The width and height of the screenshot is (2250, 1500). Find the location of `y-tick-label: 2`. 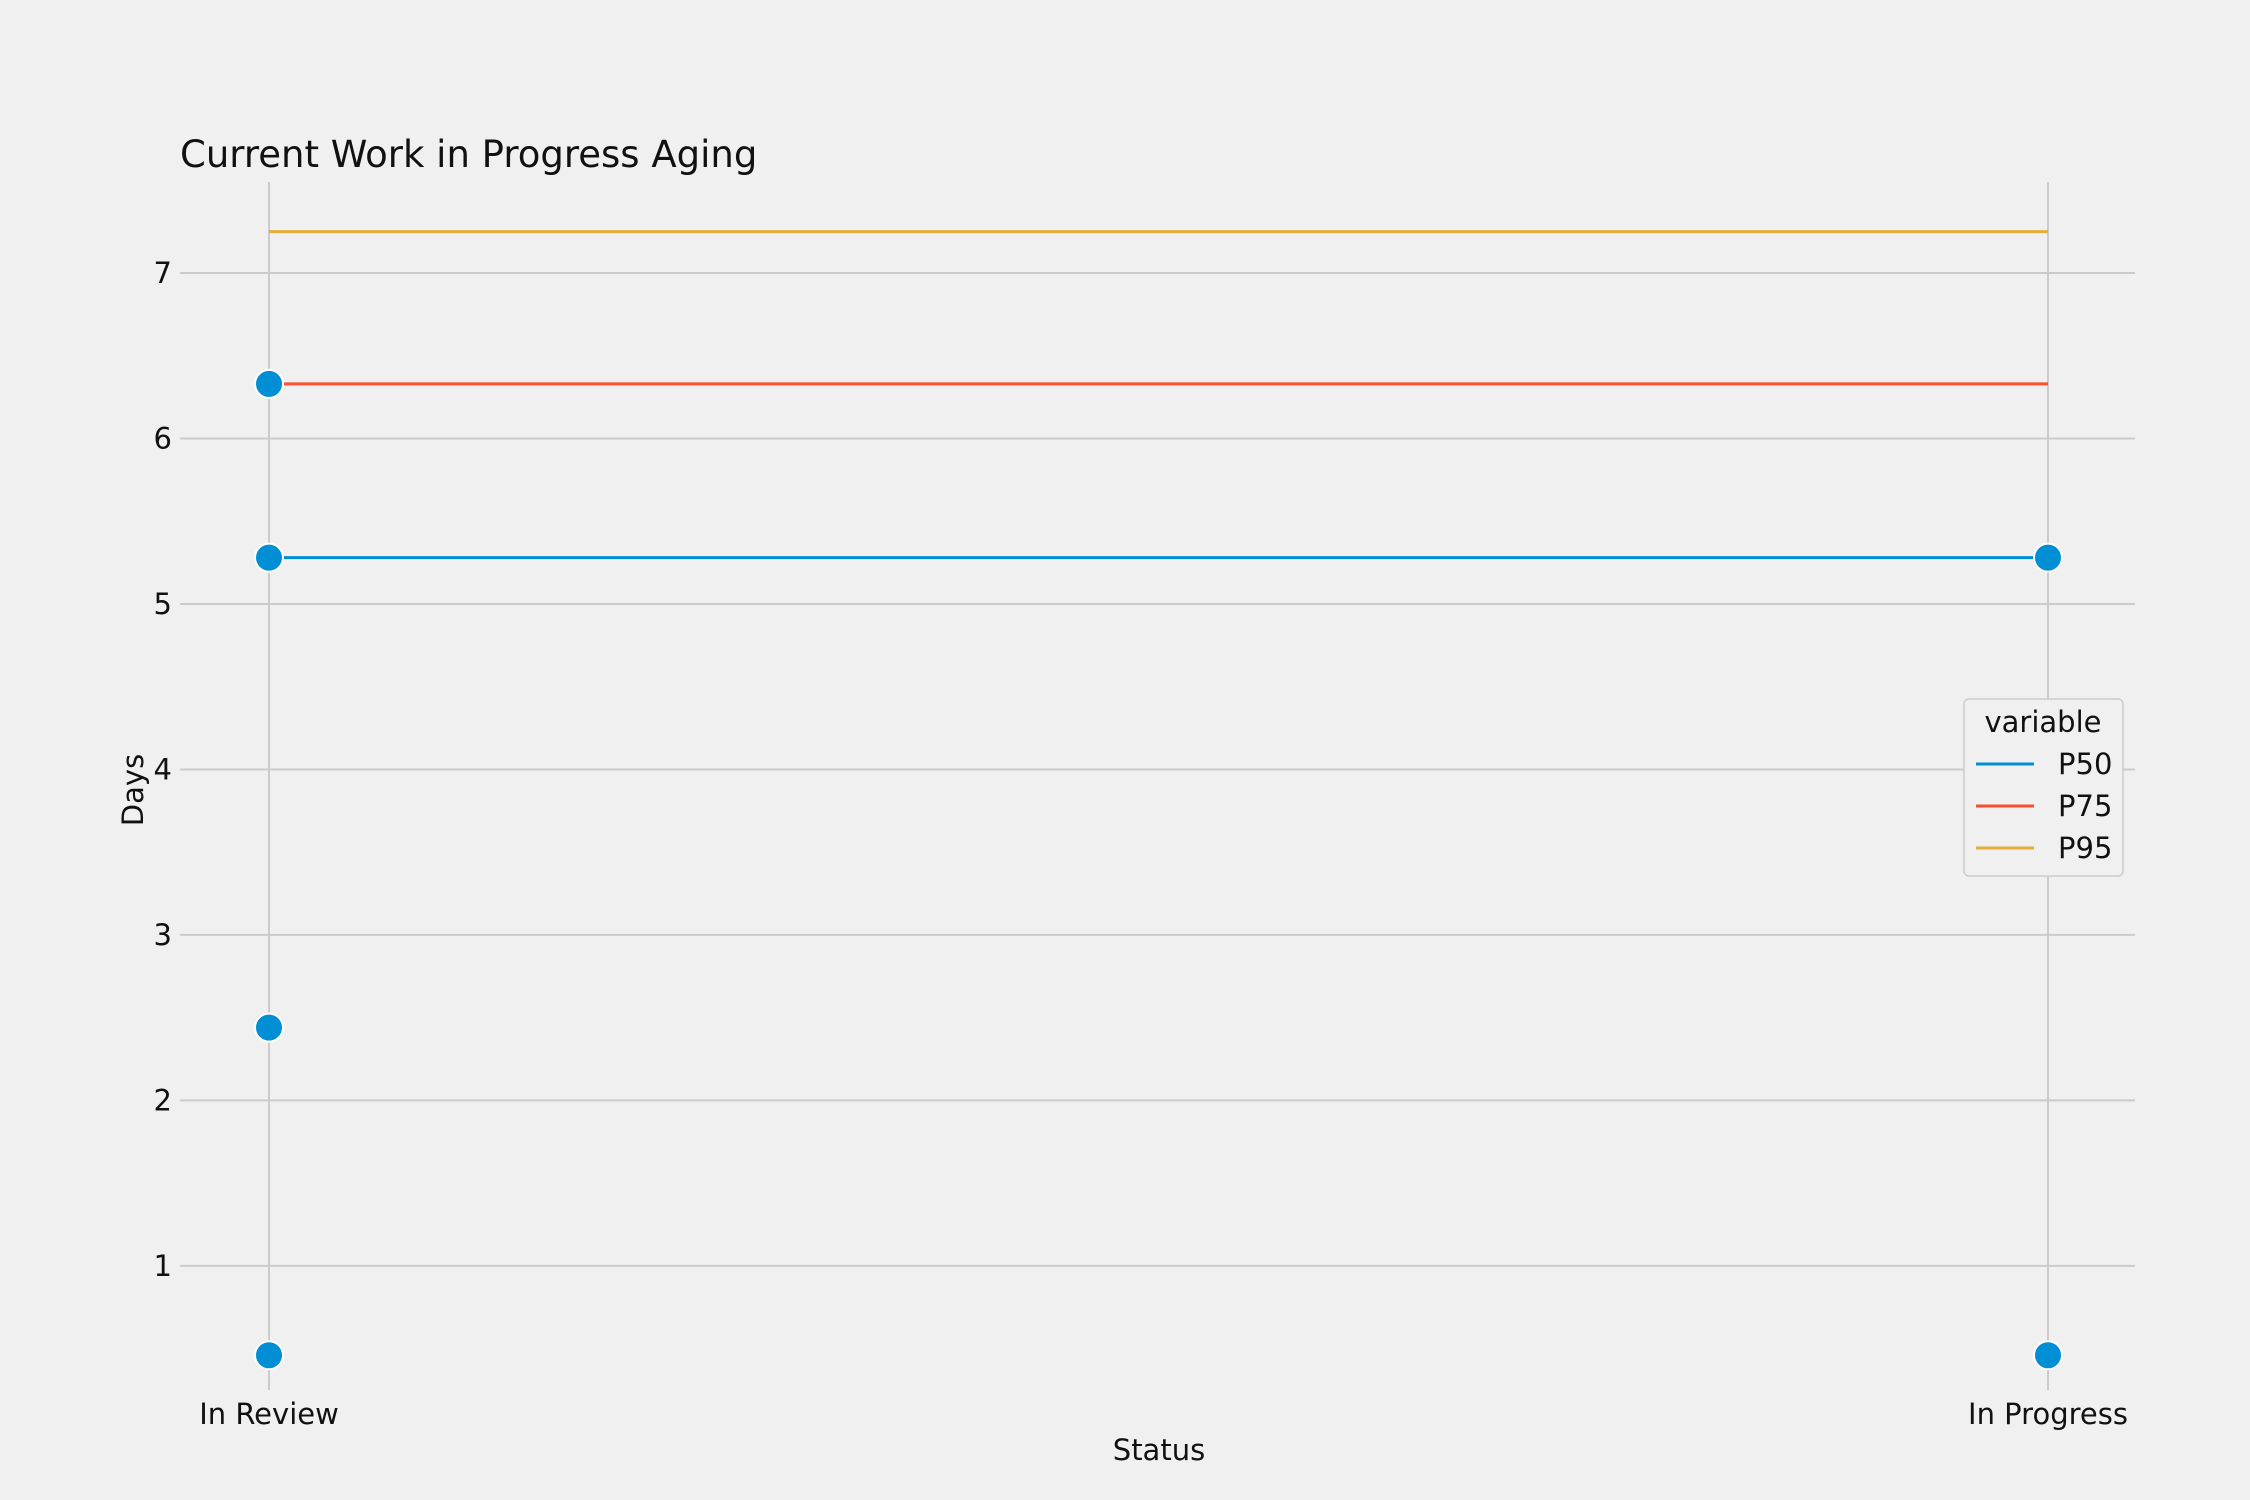

y-tick-label: 2 is located at coordinates (163, 1100).